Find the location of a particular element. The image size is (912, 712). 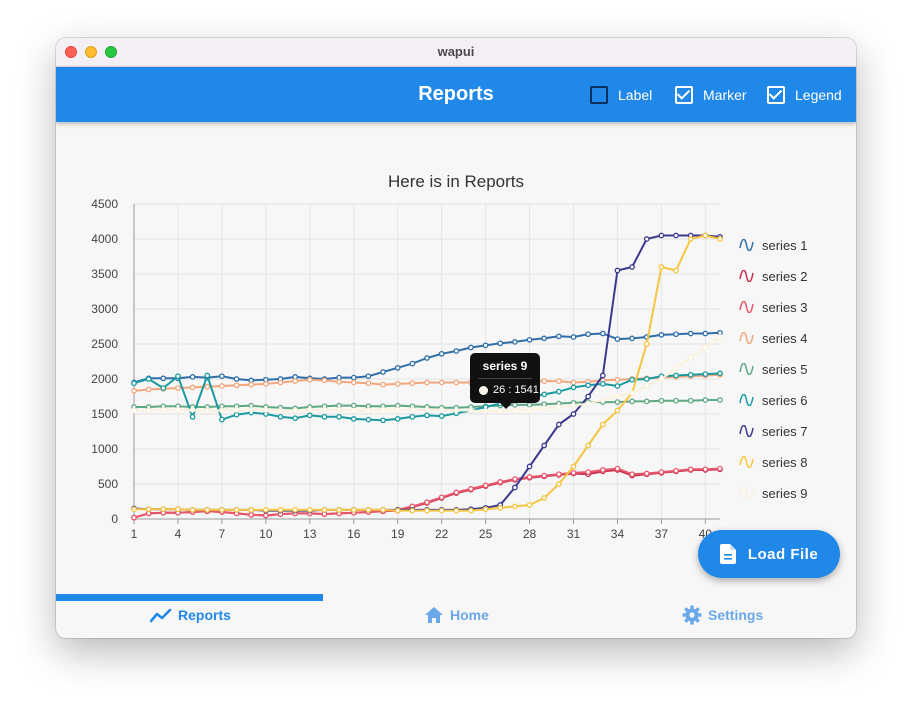

legend-label: series 3 is located at coordinates (785, 307).